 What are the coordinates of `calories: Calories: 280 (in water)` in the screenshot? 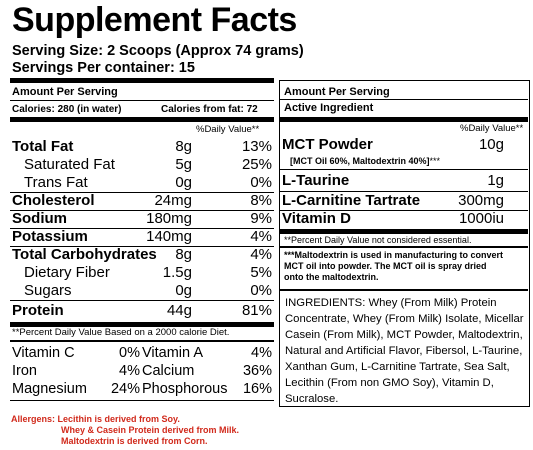 It's located at (67, 109).